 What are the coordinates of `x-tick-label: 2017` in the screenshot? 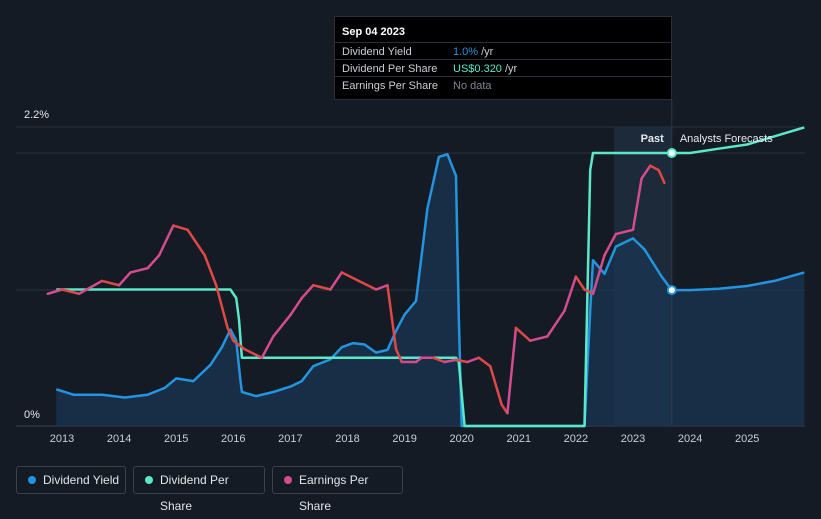 It's located at (290, 439).